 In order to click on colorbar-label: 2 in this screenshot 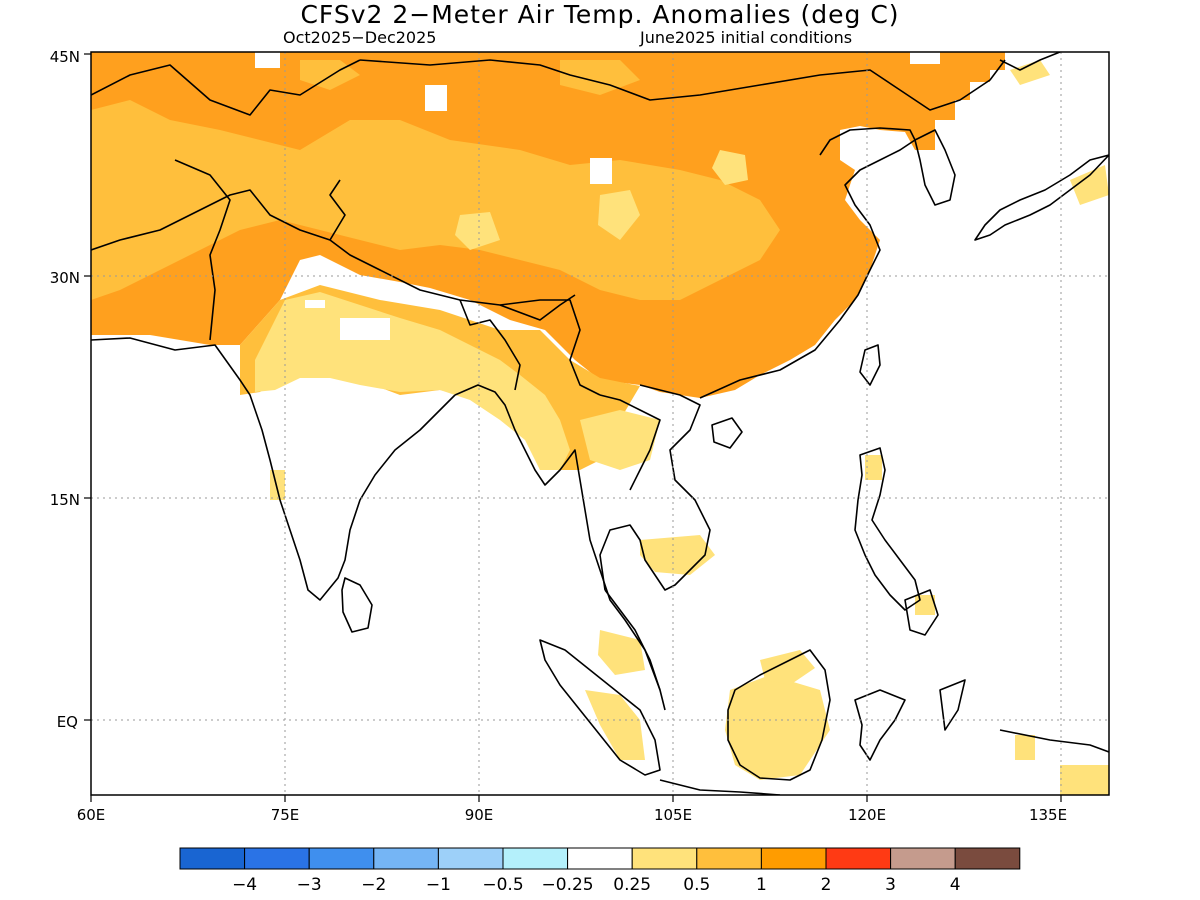, I will do `click(826, 885)`.